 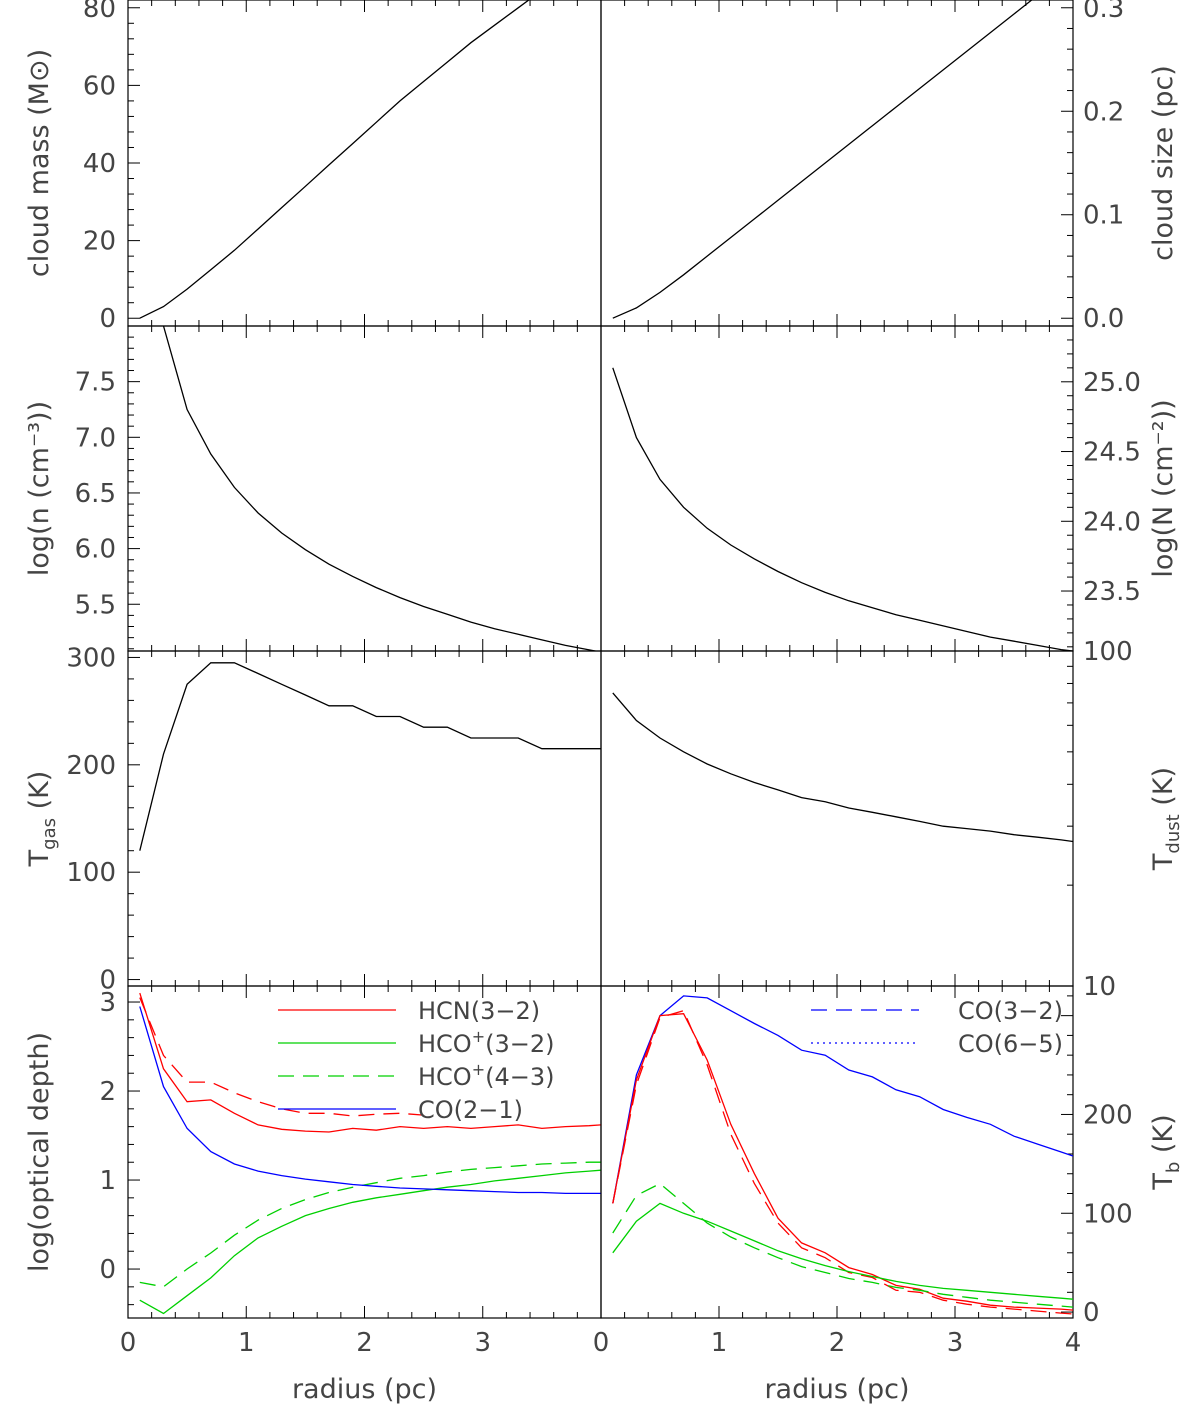 I want to click on y-tick-label: 0.2, so click(x=1103, y=112).